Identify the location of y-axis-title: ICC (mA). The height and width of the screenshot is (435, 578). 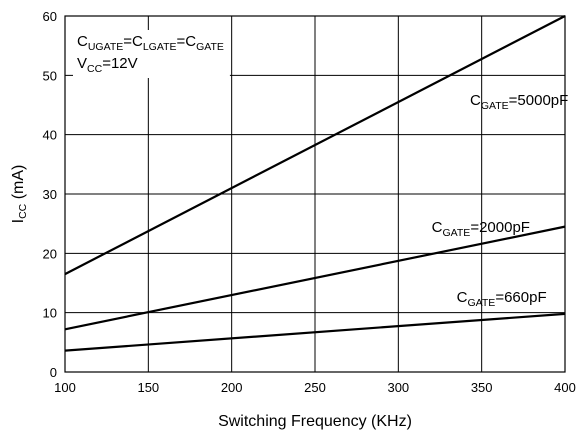
(19, 194).